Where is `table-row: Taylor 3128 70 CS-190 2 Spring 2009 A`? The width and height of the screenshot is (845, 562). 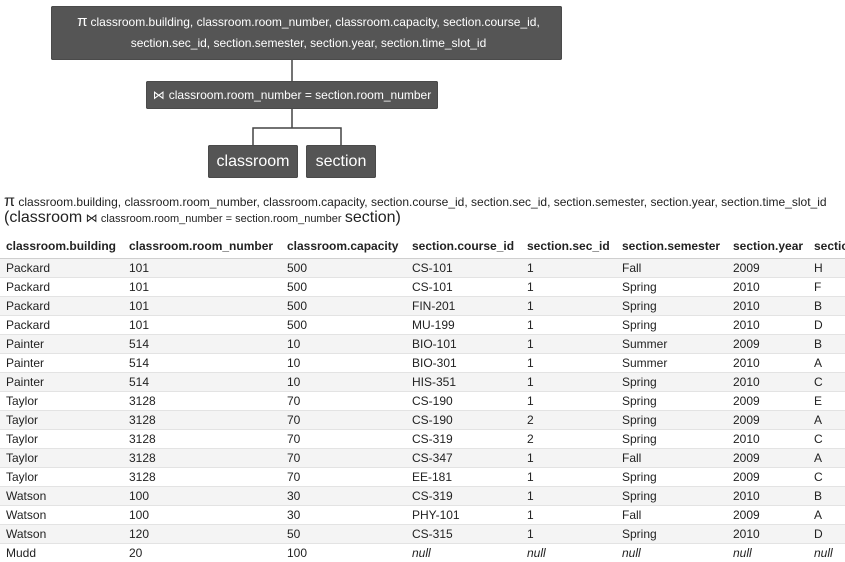
table-row: Taylor 3128 70 CS-190 2 Spring 2009 A is located at coordinates (422, 419).